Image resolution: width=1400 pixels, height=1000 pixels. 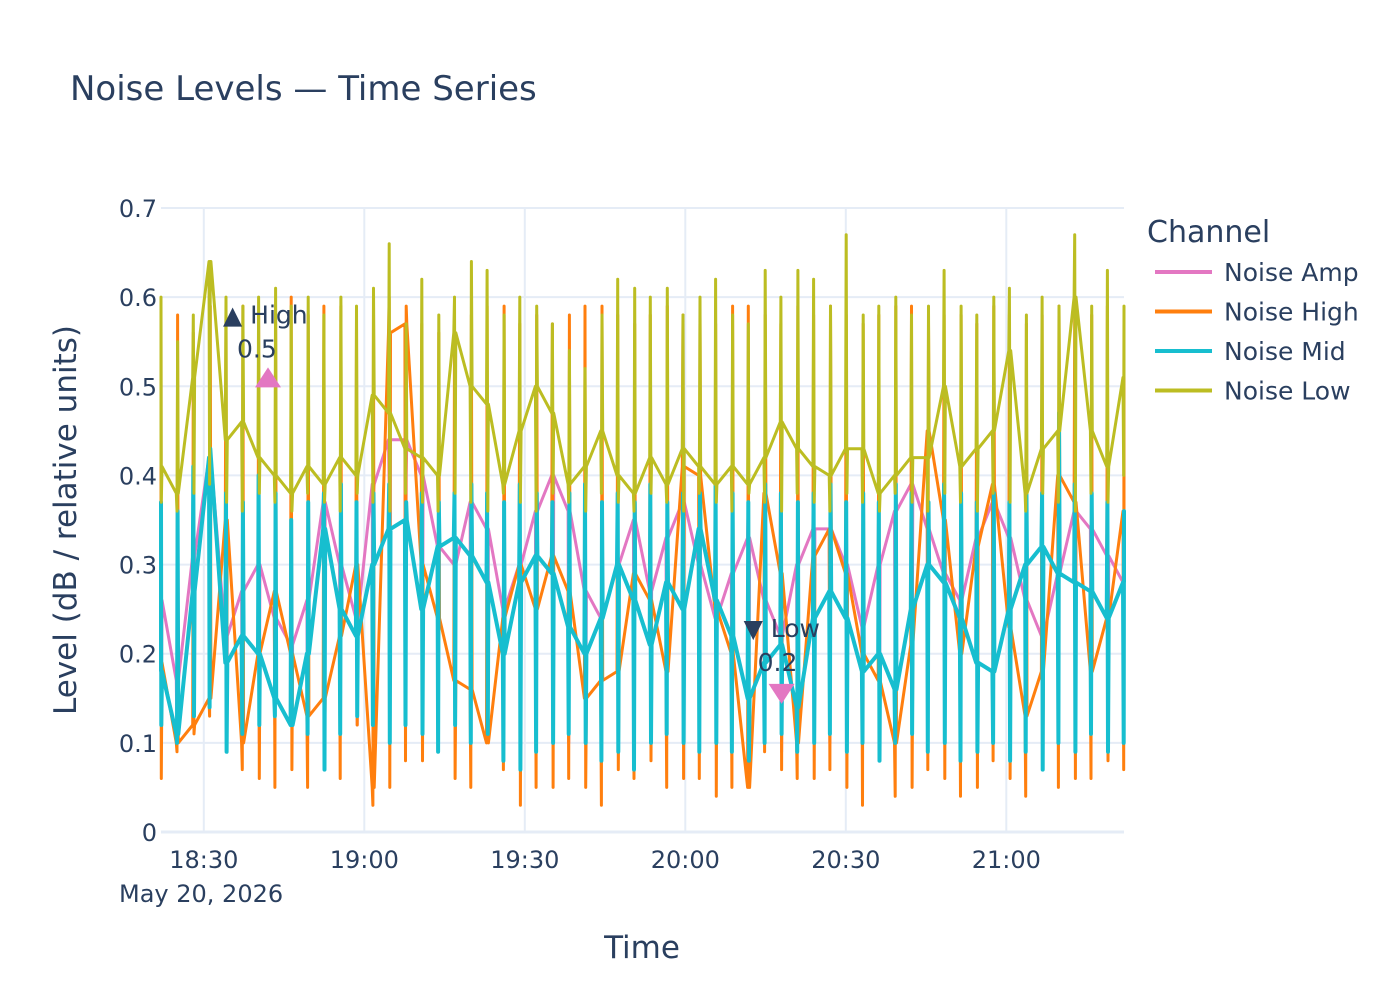 What do you see at coordinates (265, 314) in the screenshot?
I see `annotation-label: ▲ High` at bounding box center [265, 314].